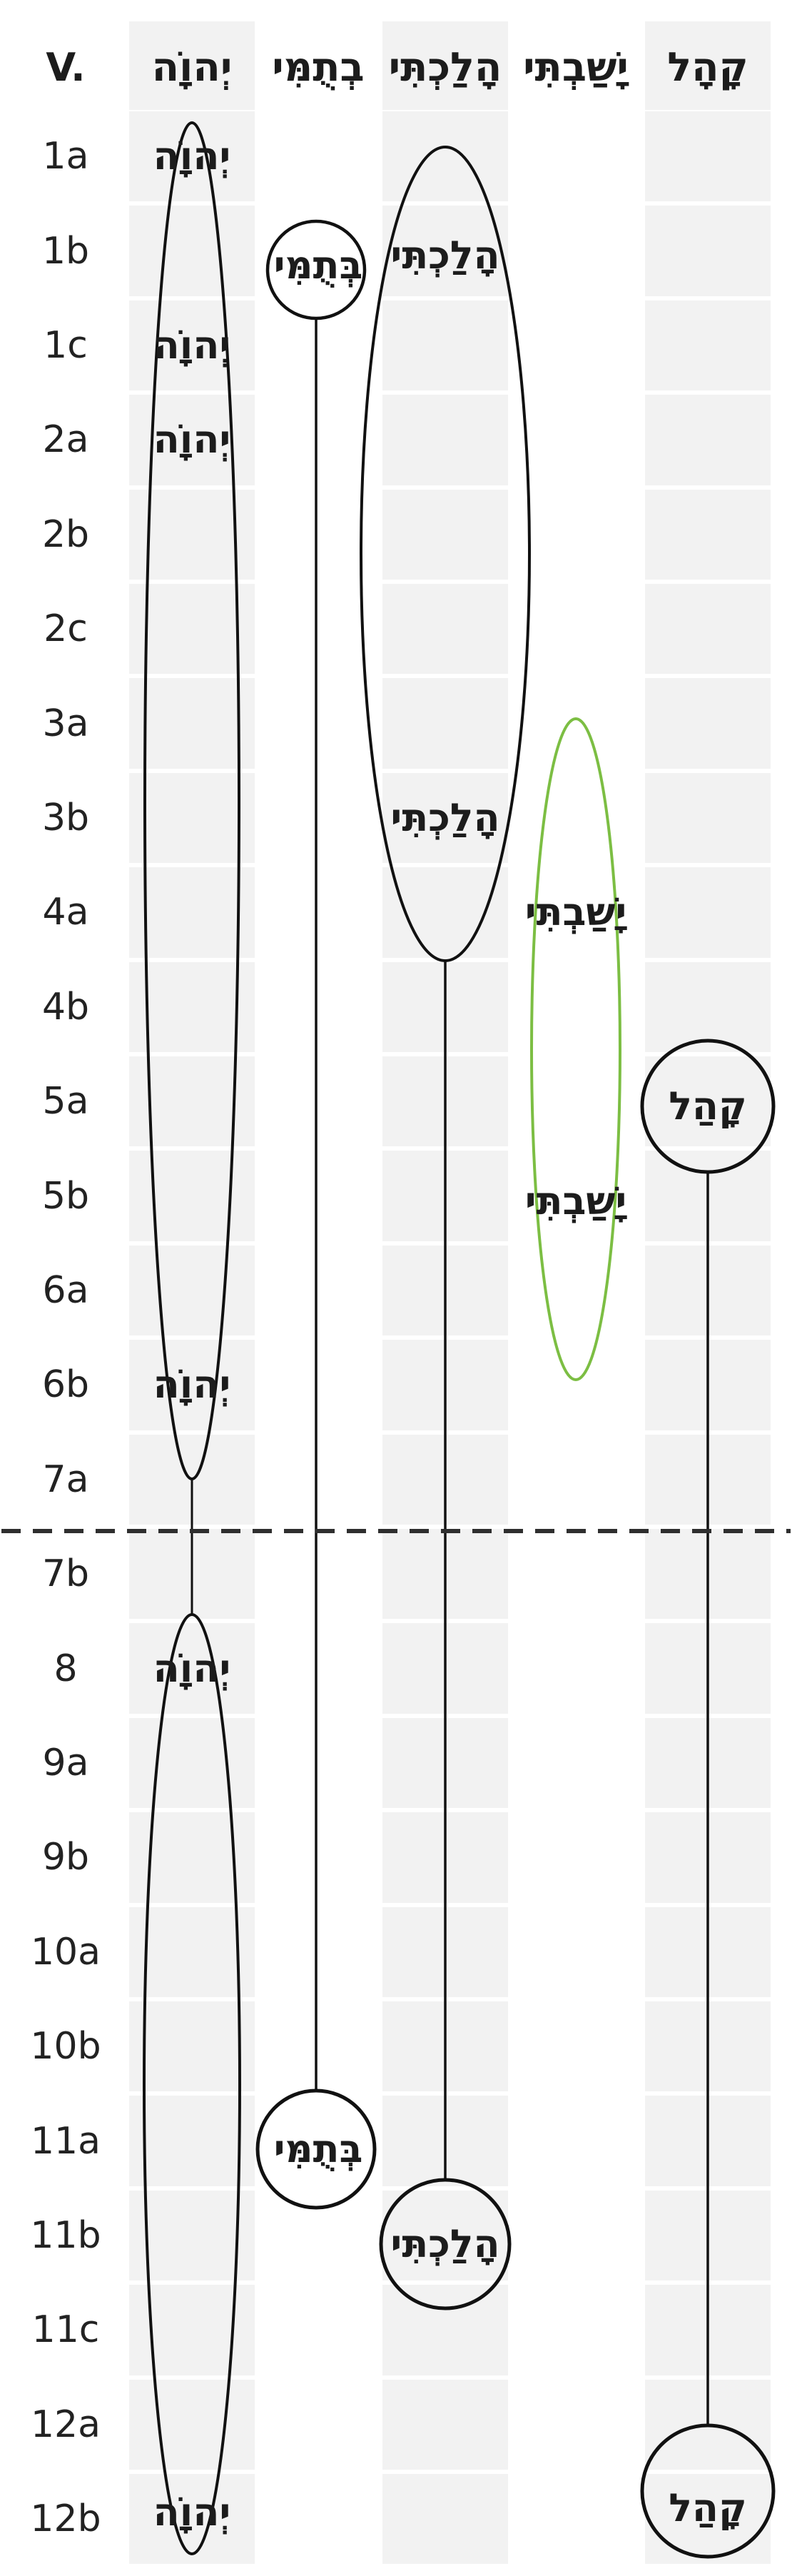 The height and width of the screenshot is (2576, 792). I want to click on verse-row-label: 12b, so click(66, 2519).